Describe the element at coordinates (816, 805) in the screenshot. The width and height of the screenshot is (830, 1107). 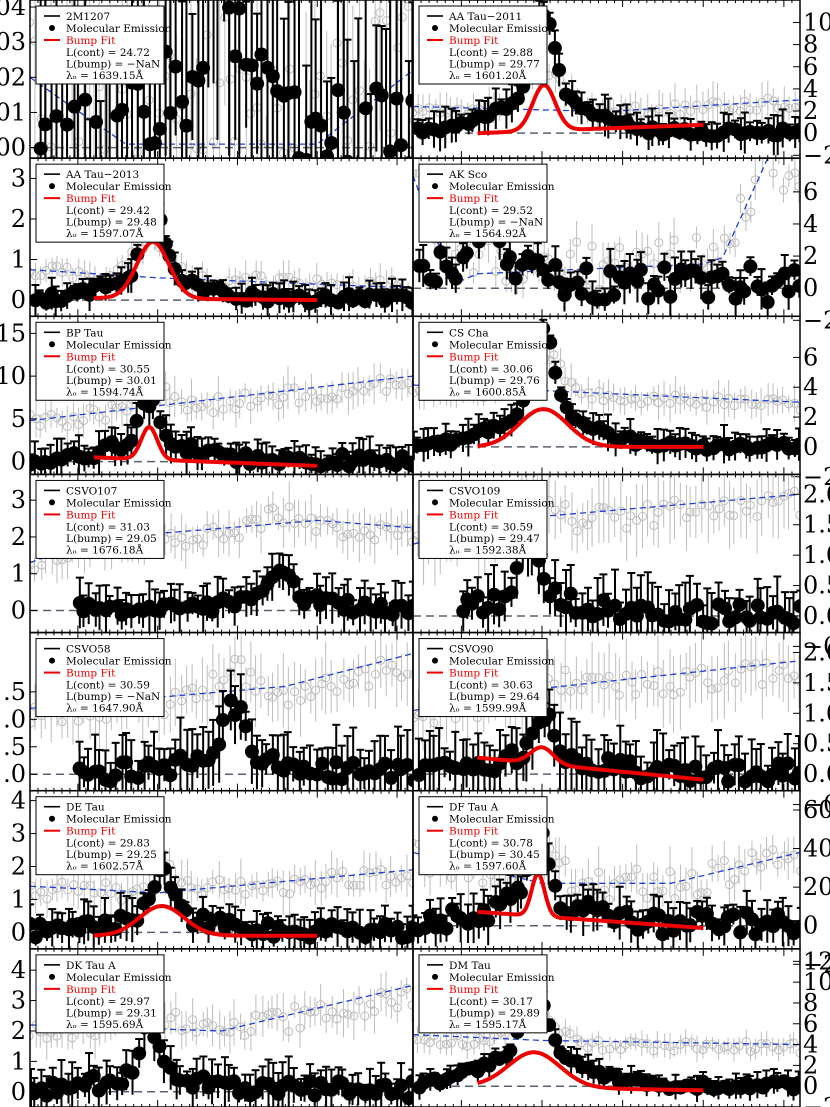
I see `y-tick-label-right: −0.5` at that location.